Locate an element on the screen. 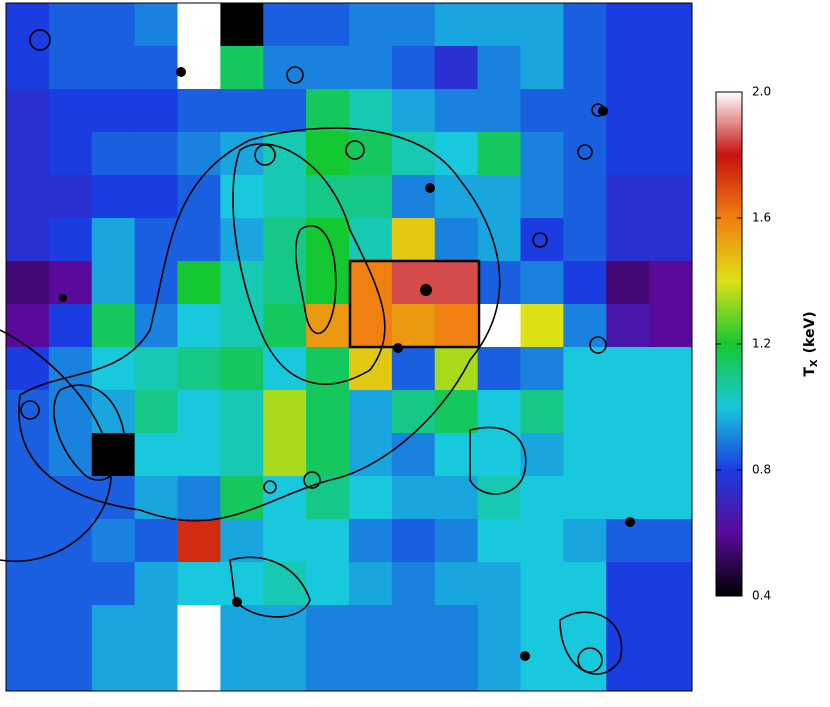  colorbar-tick-label: 1.6 is located at coordinates (761, 218).